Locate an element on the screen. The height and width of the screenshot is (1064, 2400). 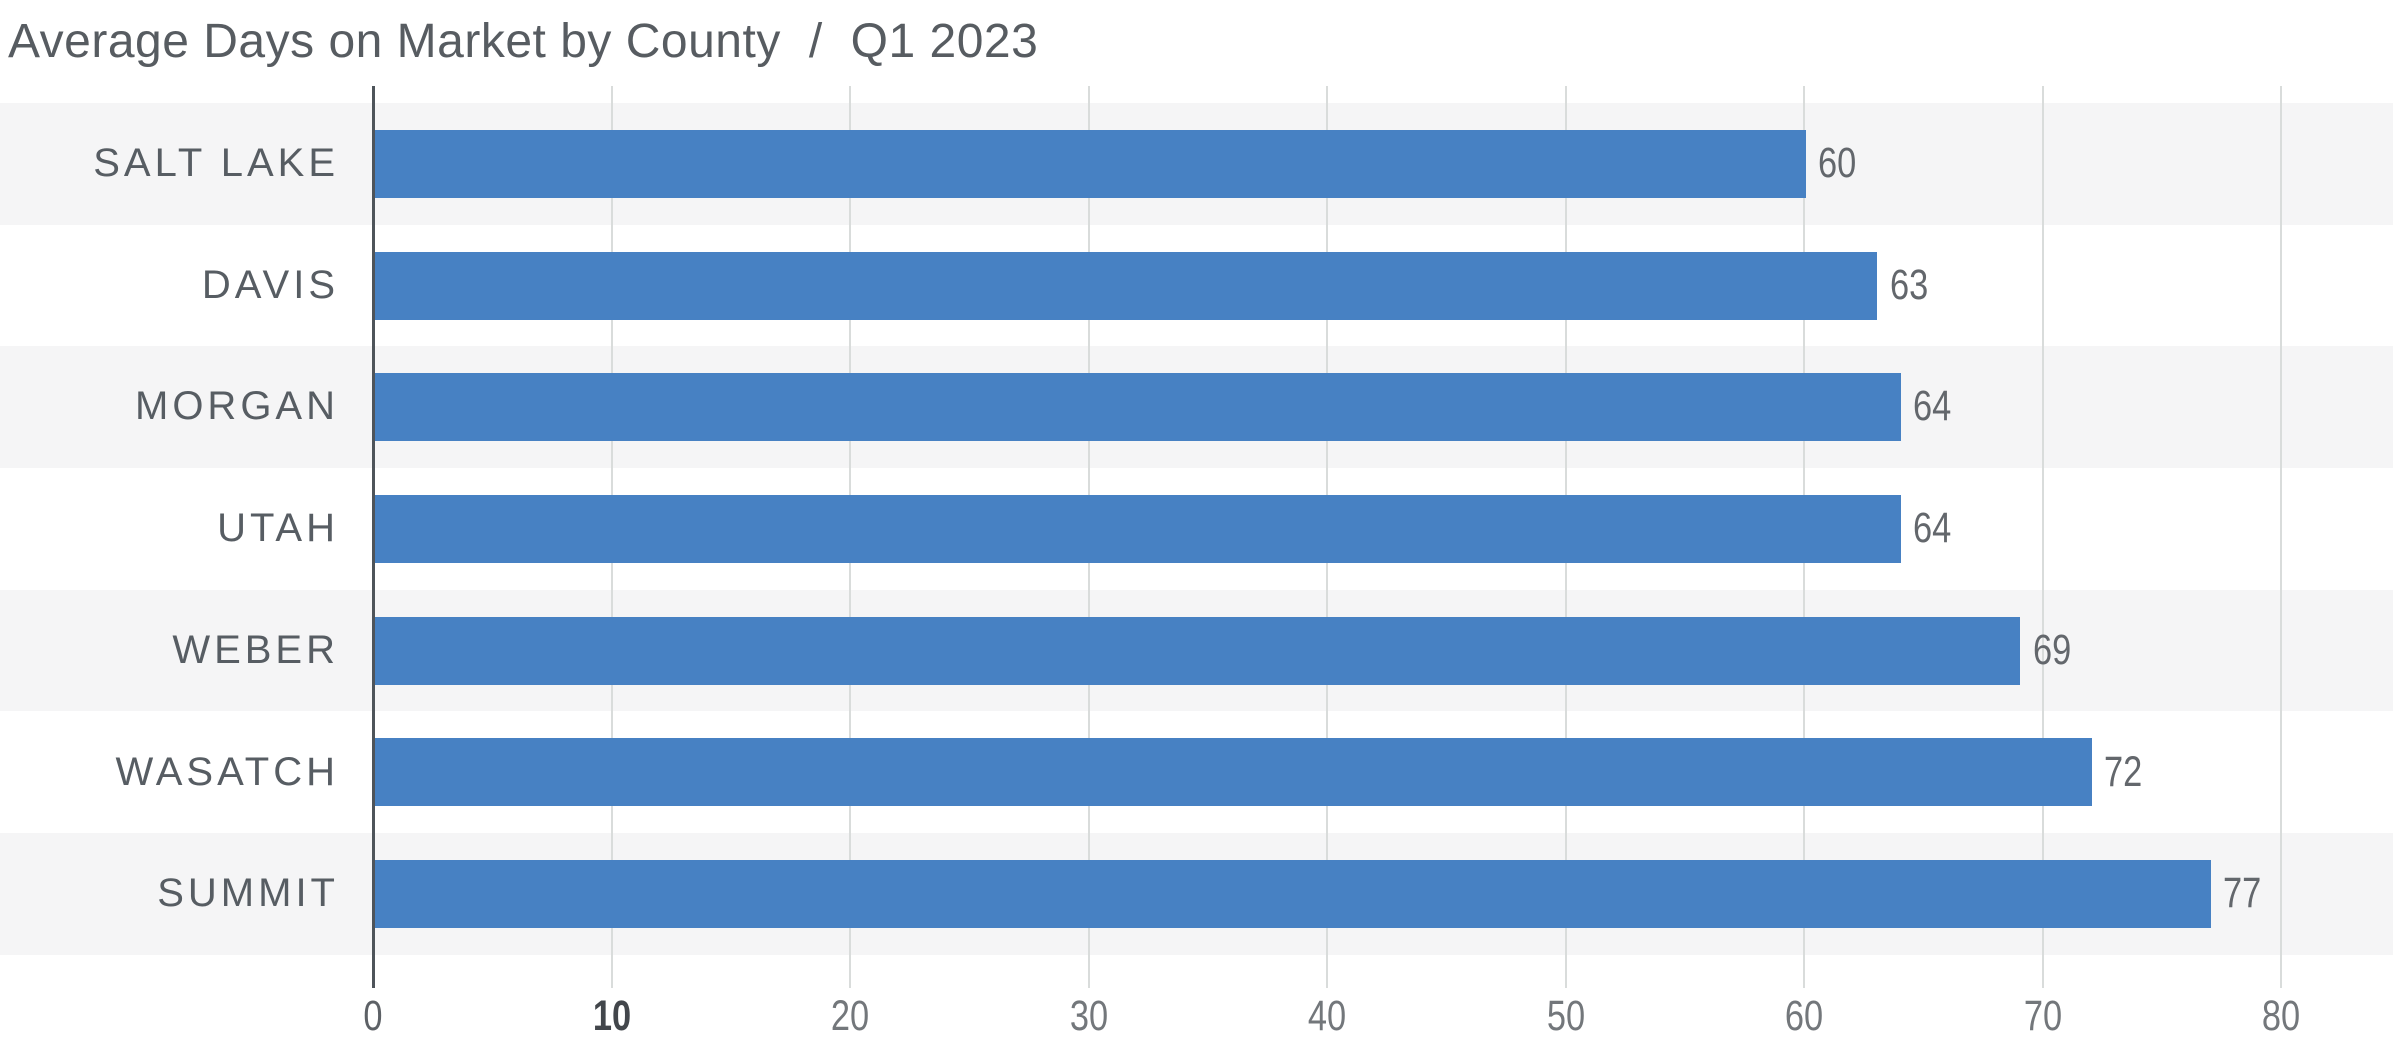
x-axis-tick-label: 40 is located at coordinates (1327, 1016).